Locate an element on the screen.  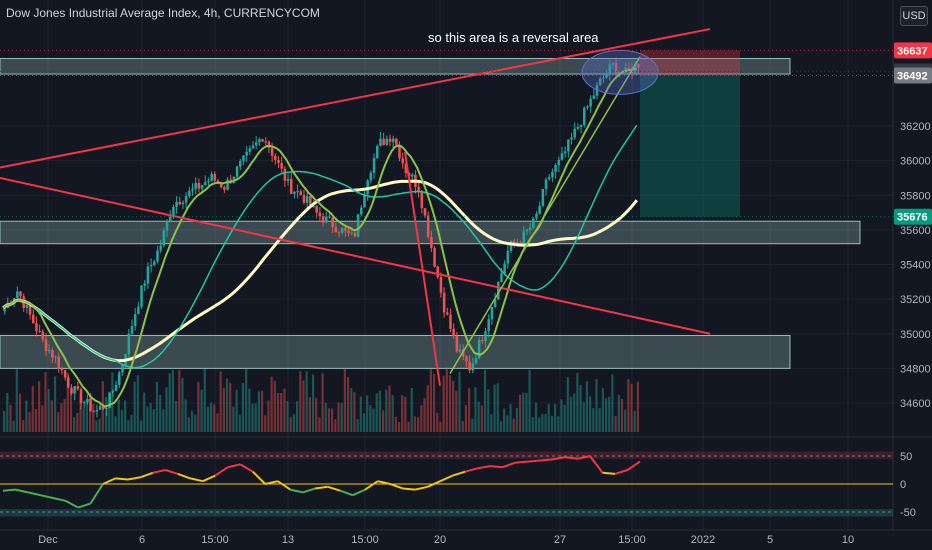
y-tick-label-1: 34800 is located at coordinates (915, 369).